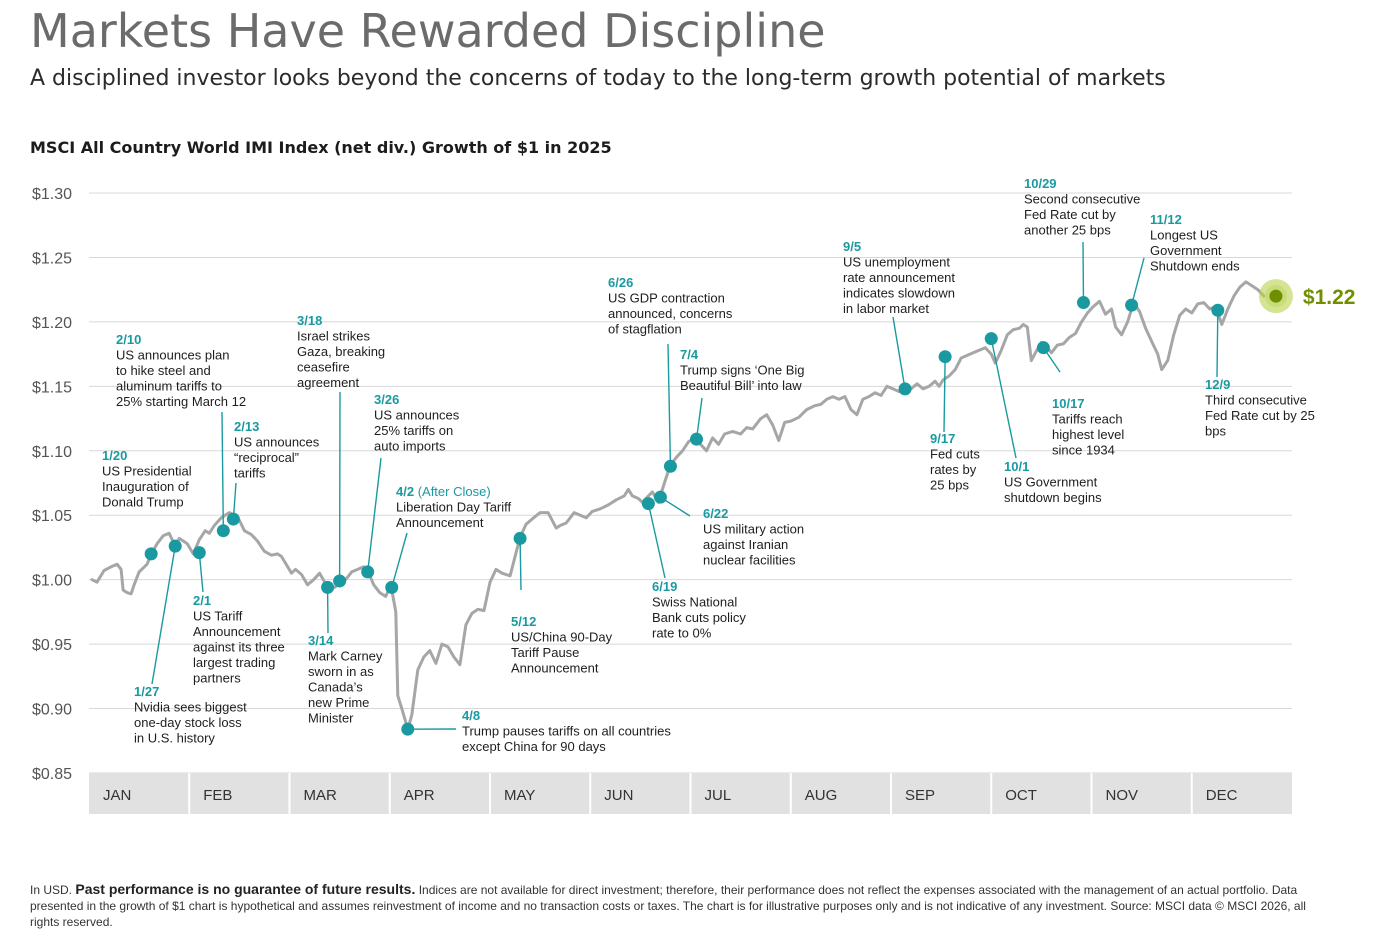 This screenshot has width=1396, height=942. What do you see at coordinates (309, 320) in the screenshot?
I see `annotation-date: 3/18` at bounding box center [309, 320].